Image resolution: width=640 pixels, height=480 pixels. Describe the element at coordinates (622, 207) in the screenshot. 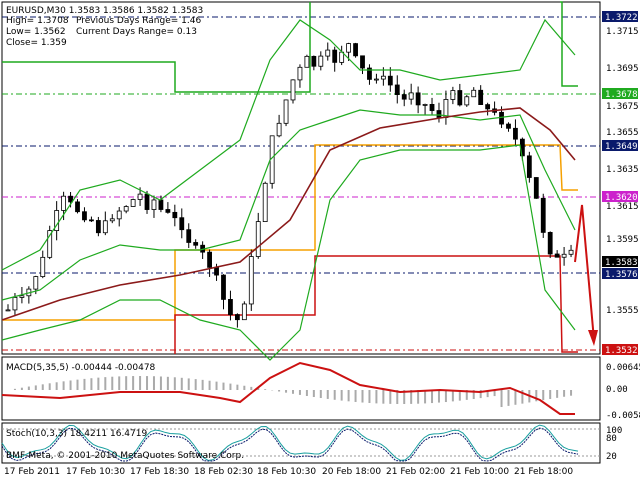

I see `price-tick: 1.3615` at that location.